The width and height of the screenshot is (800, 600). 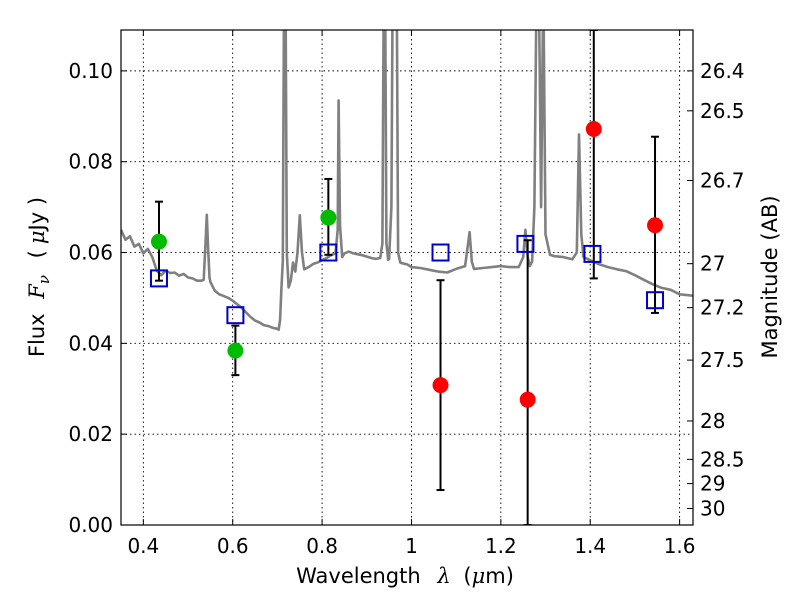 What do you see at coordinates (37, 254) in the screenshot?
I see `y-axis-label-unit-open: (` at bounding box center [37, 254].